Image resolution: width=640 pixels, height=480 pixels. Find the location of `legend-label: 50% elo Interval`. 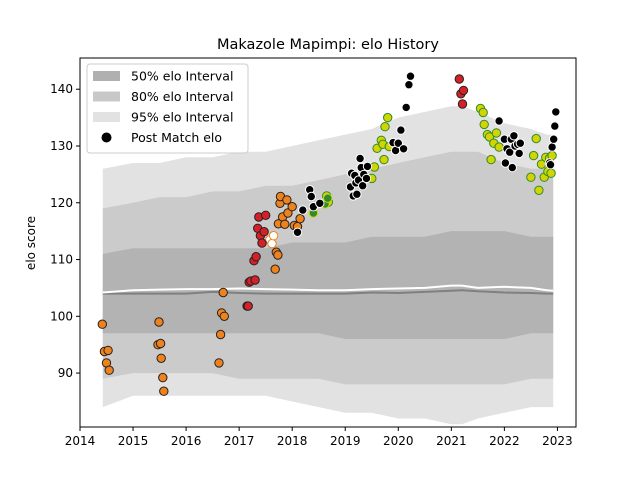

legend-label: 50% elo Interval is located at coordinates (182, 76).